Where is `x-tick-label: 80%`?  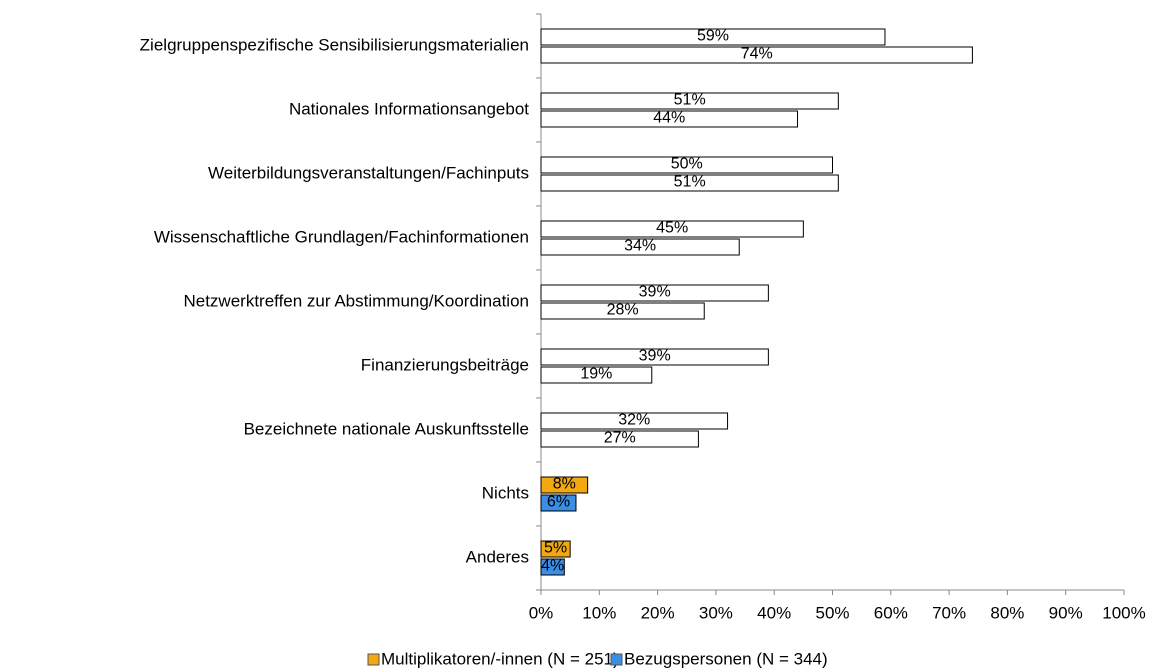 x-tick-label: 80% is located at coordinates (1007, 612).